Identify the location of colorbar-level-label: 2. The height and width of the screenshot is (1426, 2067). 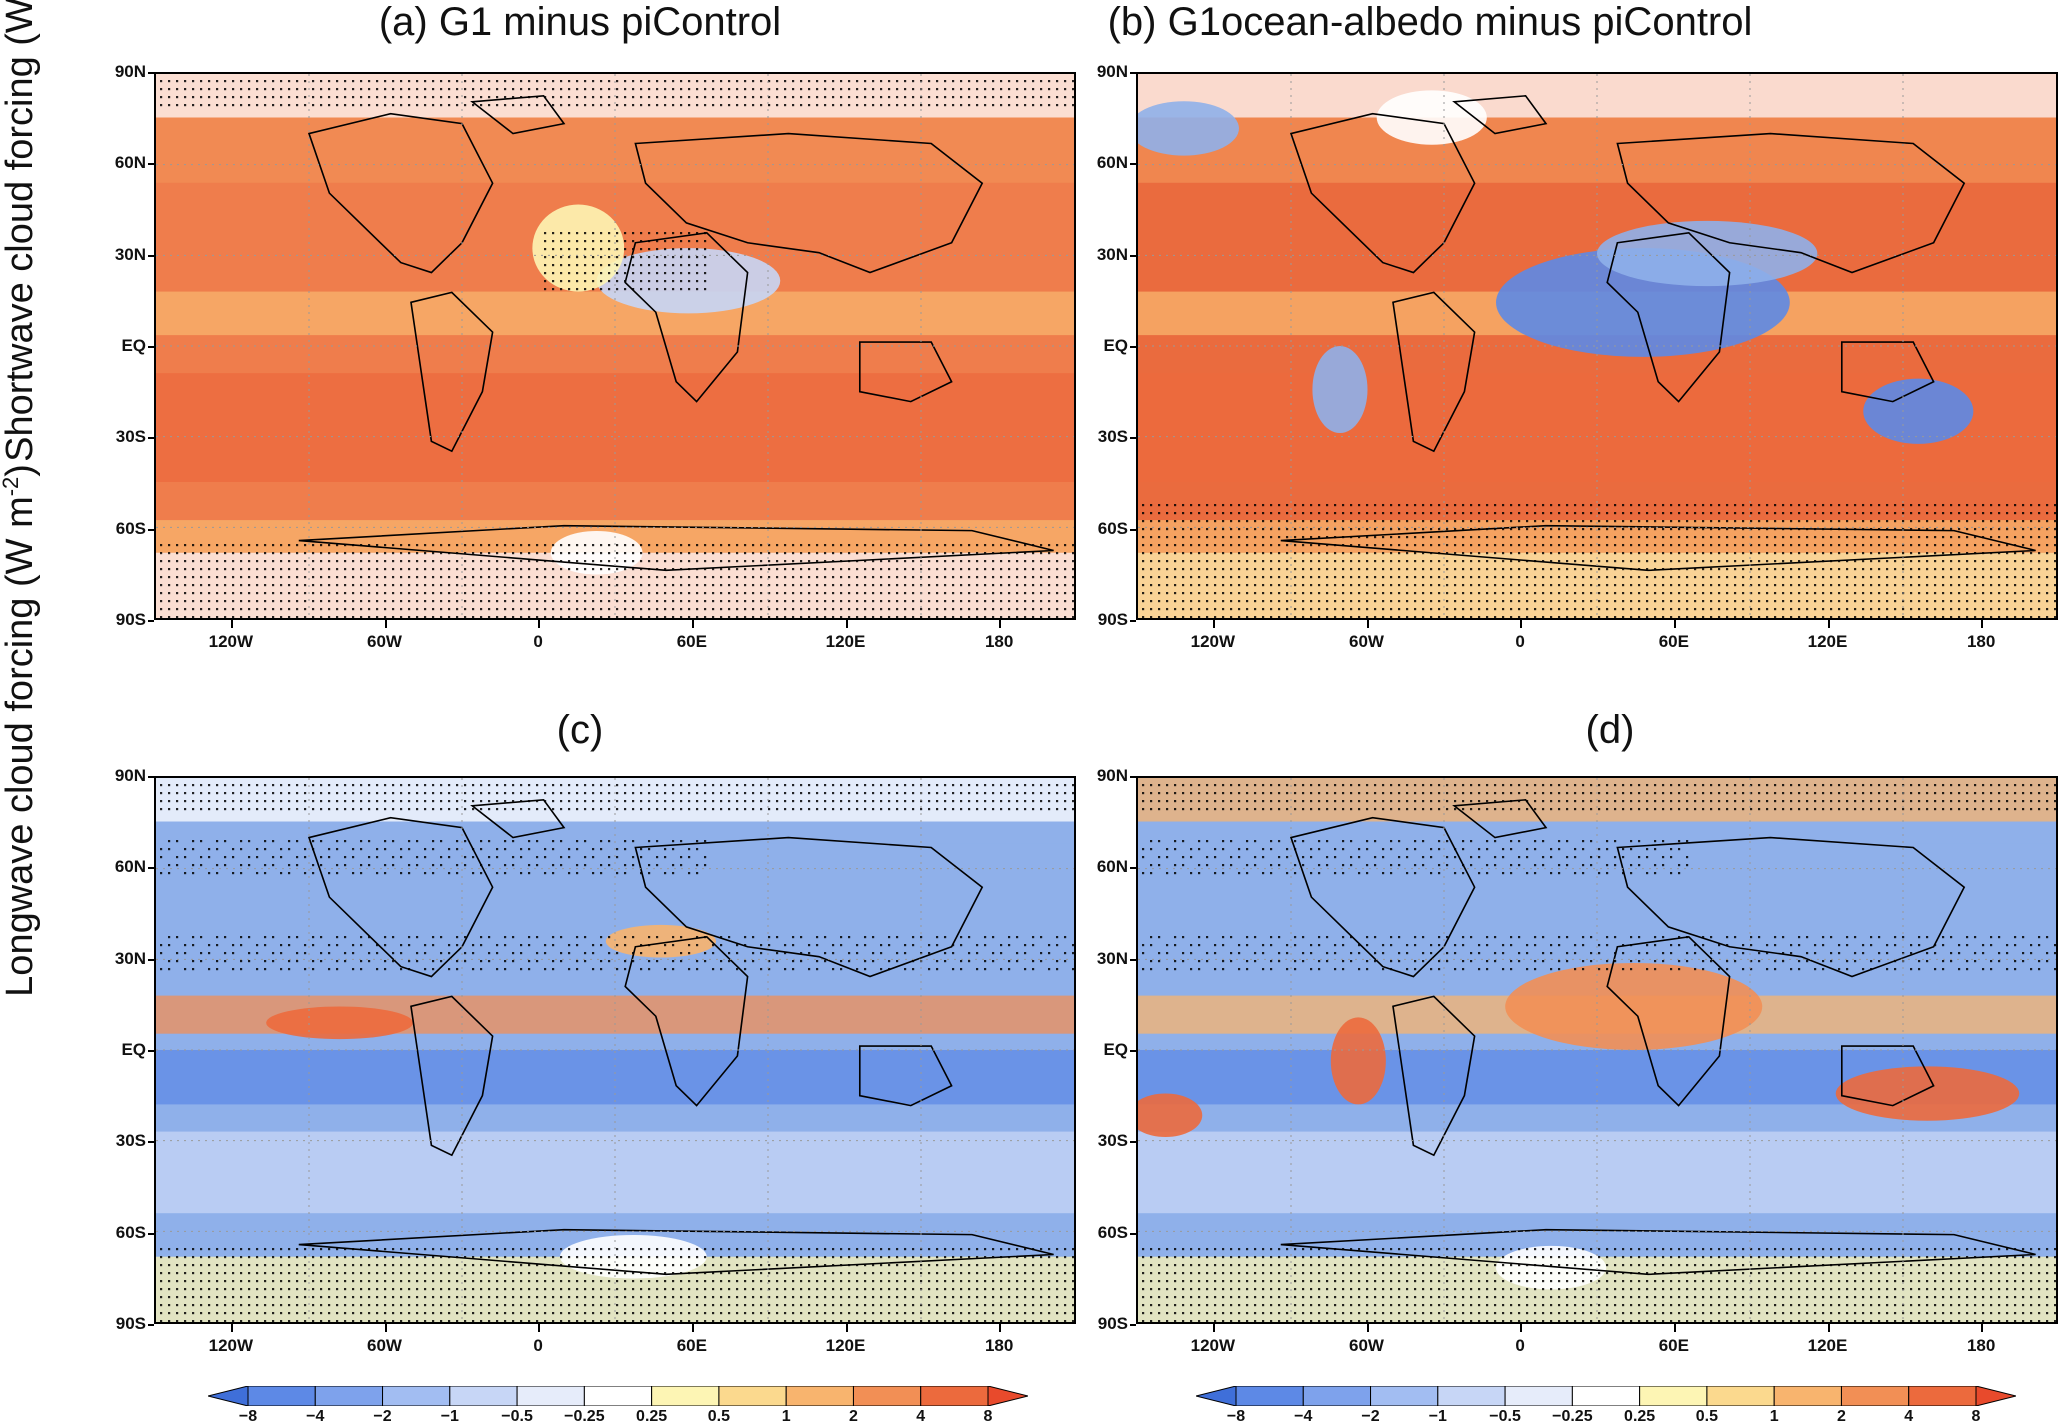
(1841, 1417).